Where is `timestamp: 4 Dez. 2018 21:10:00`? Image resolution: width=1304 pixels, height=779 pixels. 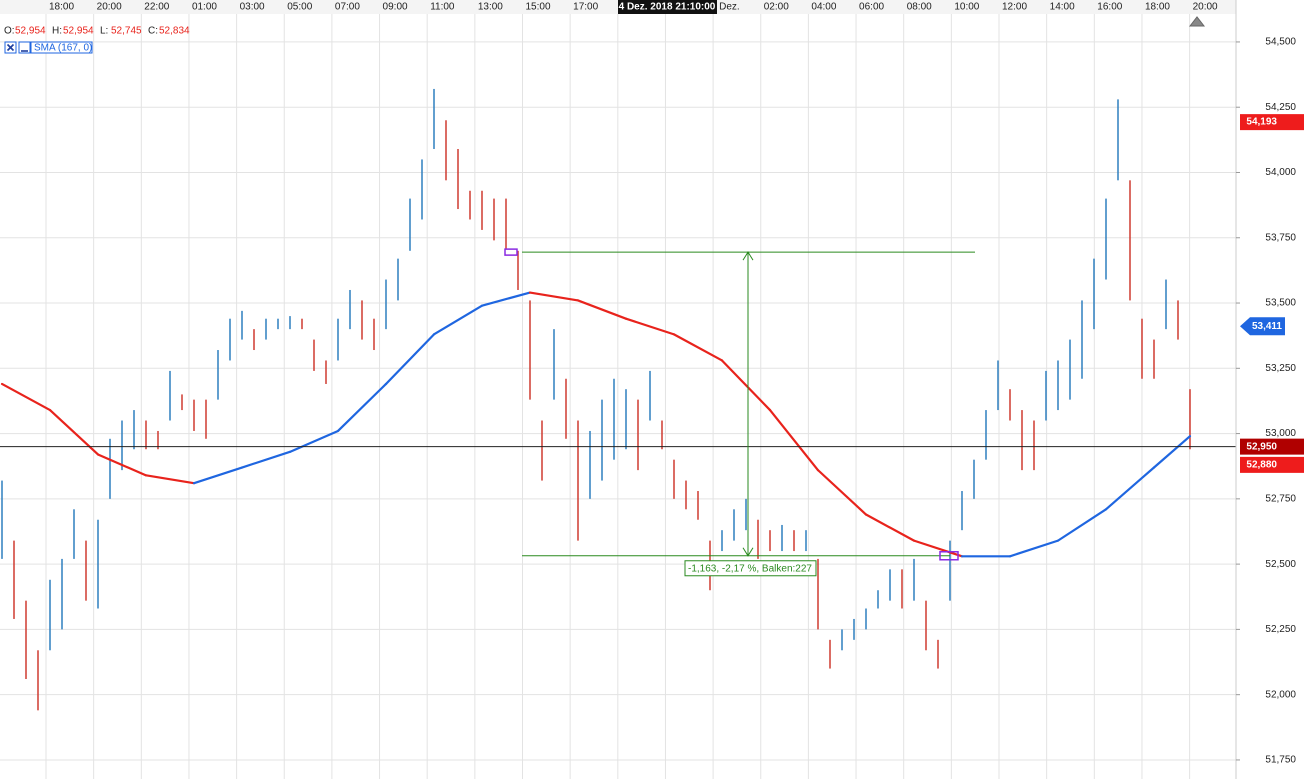 timestamp: 4 Dez. 2018 21:10:00 is located at coordinates (667, 7).